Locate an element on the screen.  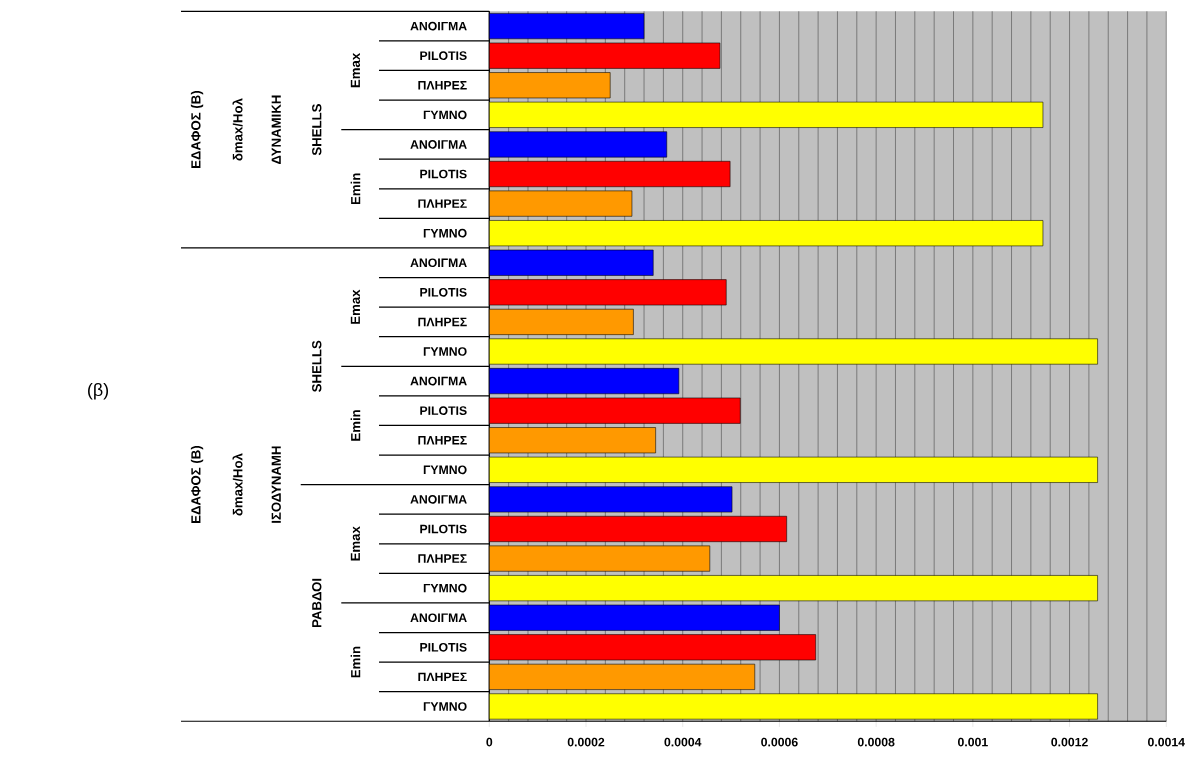
x-tick-label: 0.0006 is located at coordinates (779, 742).